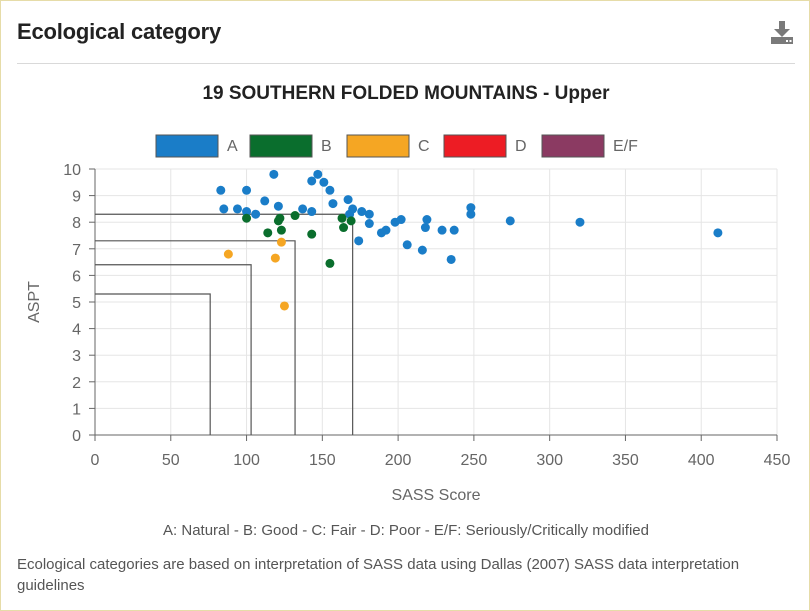  I want to click on y-tick-label: 2, so click(76, 383).